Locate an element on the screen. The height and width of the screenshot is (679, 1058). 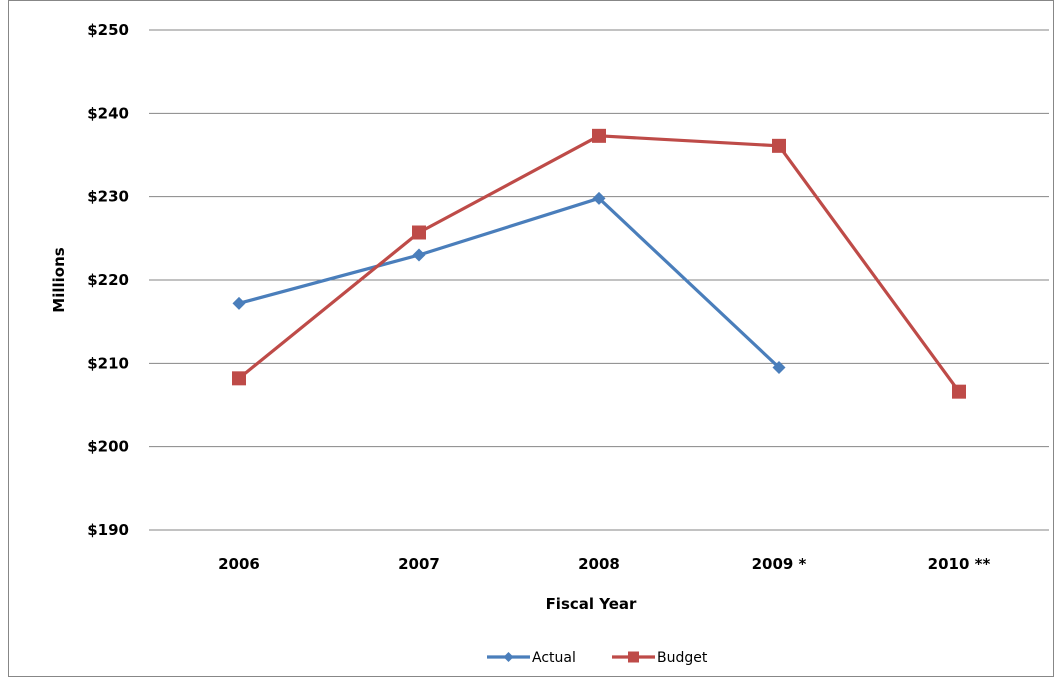
series-line is located at coordinates (509, 282).